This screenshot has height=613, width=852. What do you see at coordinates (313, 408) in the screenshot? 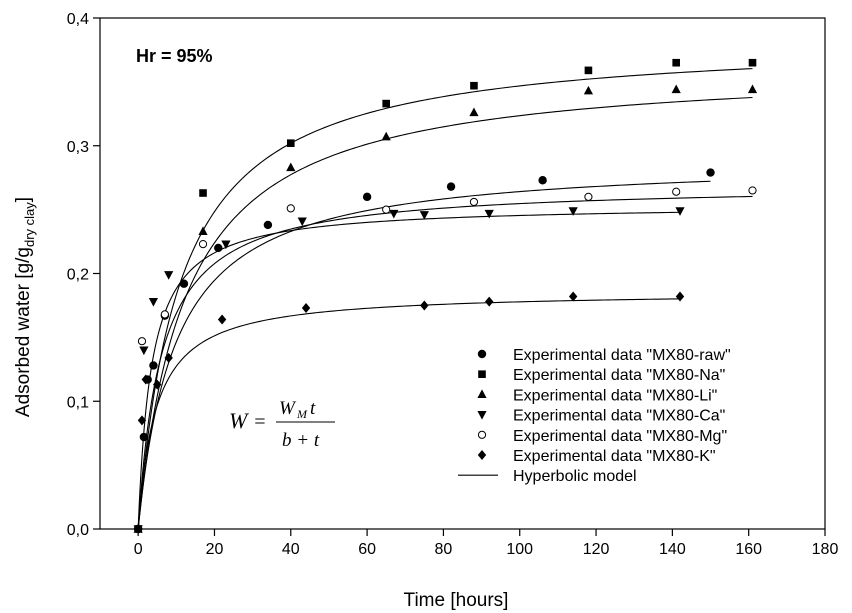
I see `formula-num-t: t` at bounding box center [313, 408].